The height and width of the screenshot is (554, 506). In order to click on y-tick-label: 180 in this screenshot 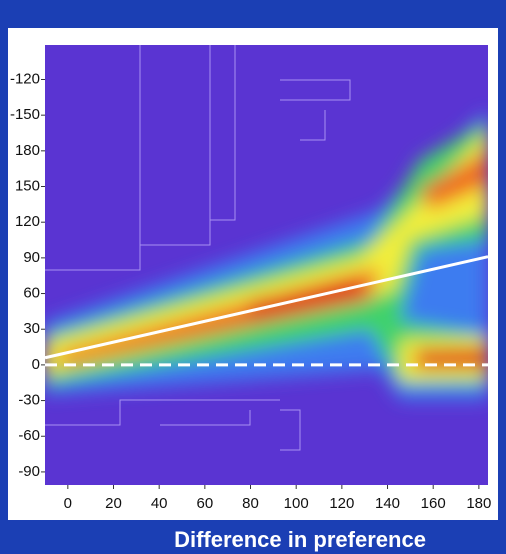, I will do `click(27, 150)`.